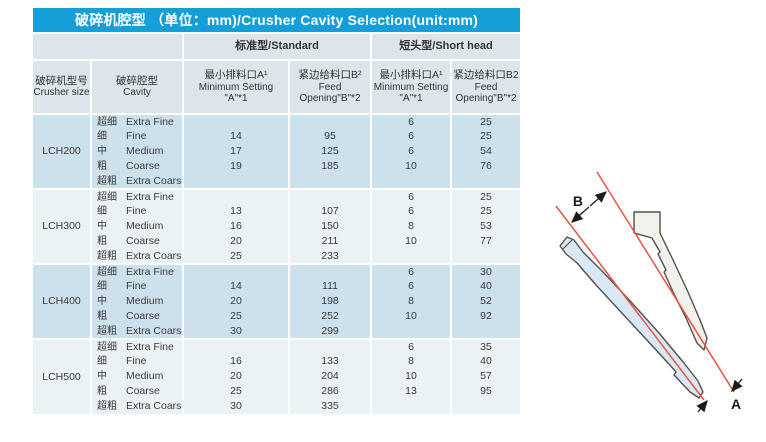 This screenshot has width=766, height=442. Describe the element at coordinates (137, 301) in the screenshot. I see `cavity-cell: 中 Medium` at that location.